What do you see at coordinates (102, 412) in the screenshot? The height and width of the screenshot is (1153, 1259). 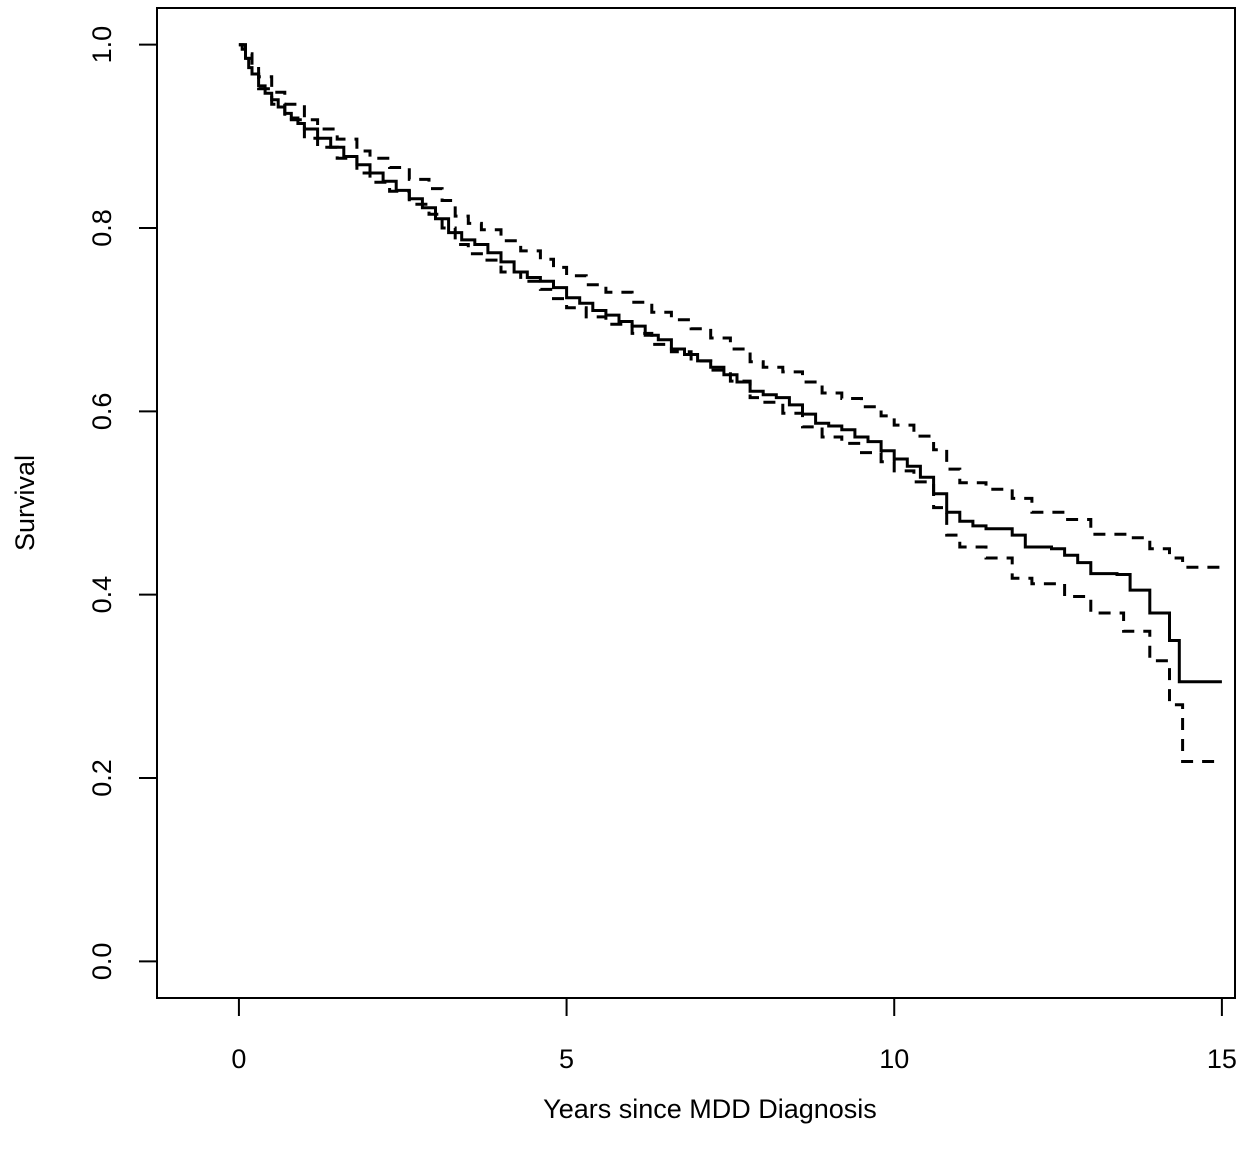 I see `y-tick-label: 0.6` at bounding box center [102, 412].